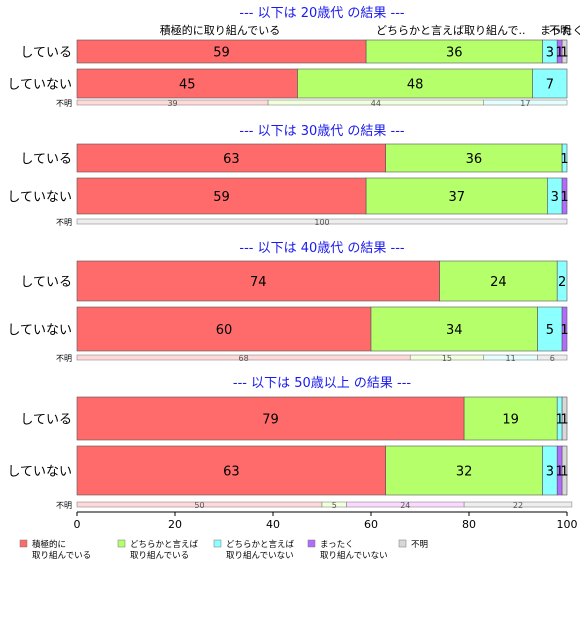 This screenshot has height=636, width=580. What do you see at coordinates (322, 383) in the screenshot?
I see `panel-title: --- 以下は 50歳以上 の結果 ---` at bounding box center [322, 383].